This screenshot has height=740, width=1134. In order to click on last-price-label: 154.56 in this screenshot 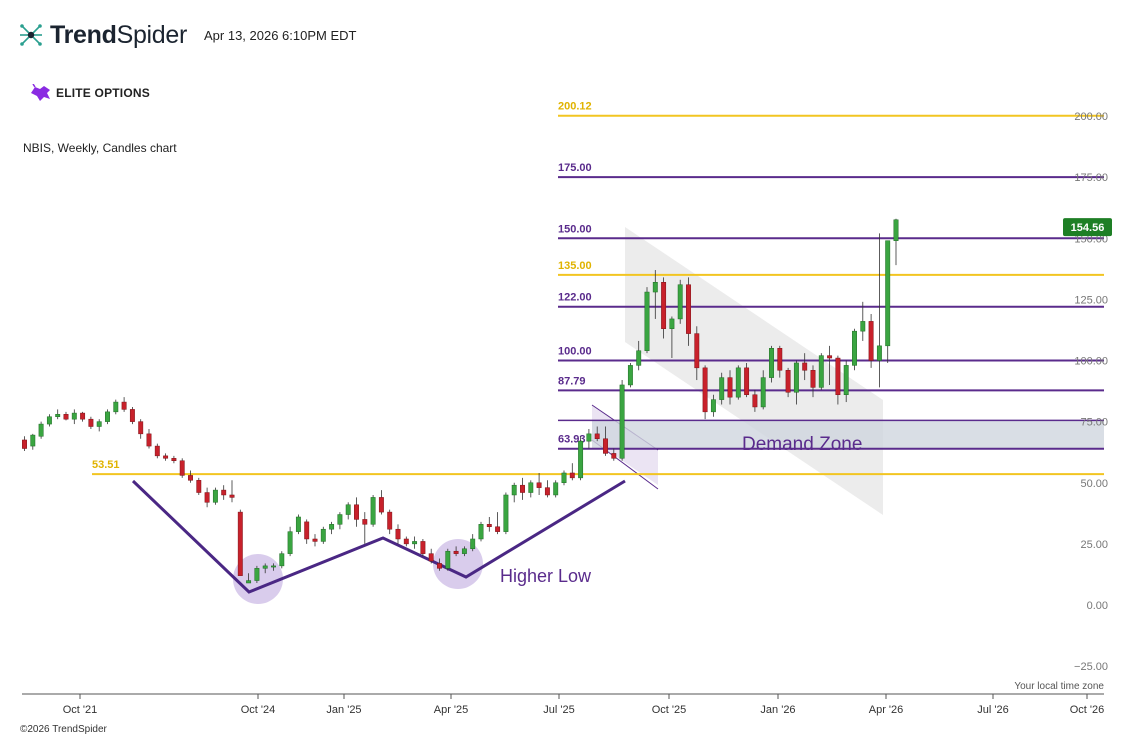, I will do `click(1088, 228)`.